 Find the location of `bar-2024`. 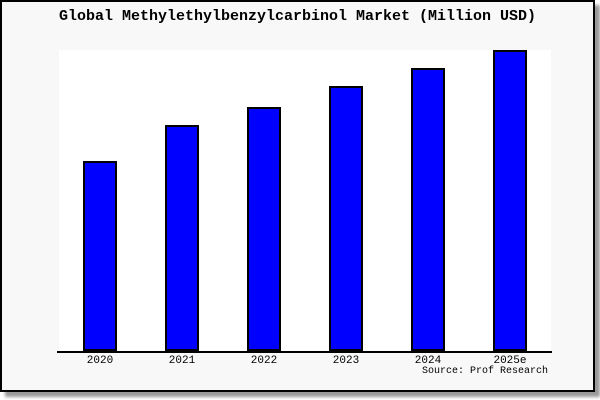

bar-2024 is located at coordinates (428, 209).